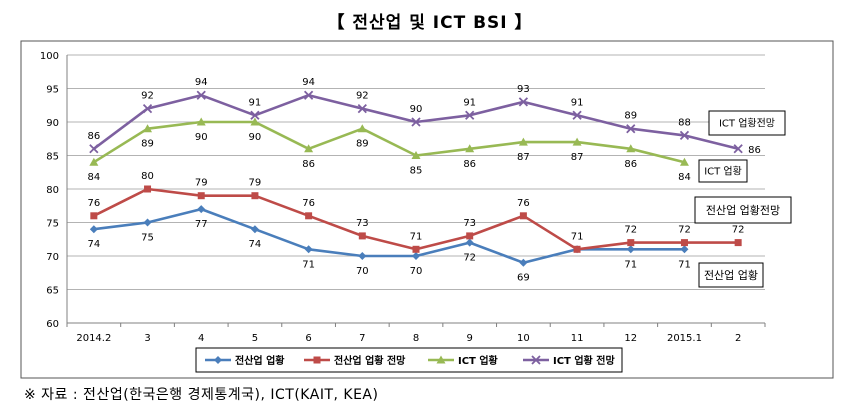 This screenshot has height=412, width=860. Describe the element at coordinates (52, 291) in the screenshot. I see `y-tick-label: 65` at that location.